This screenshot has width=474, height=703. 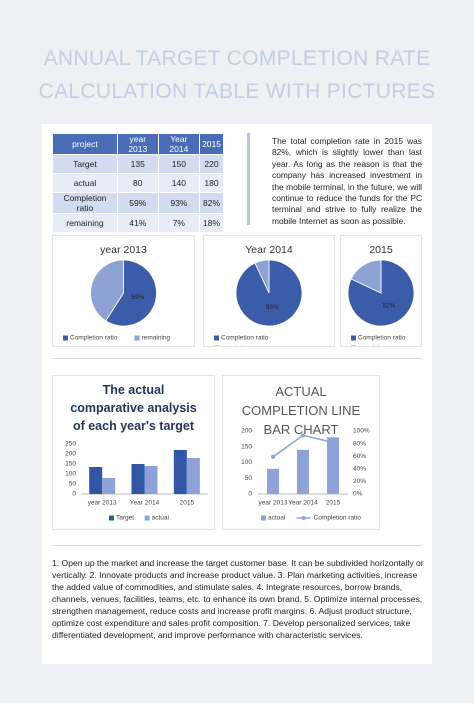 I want to click on chart: 2015 82% Completion ratio remaining, so click(x=381, y=295).